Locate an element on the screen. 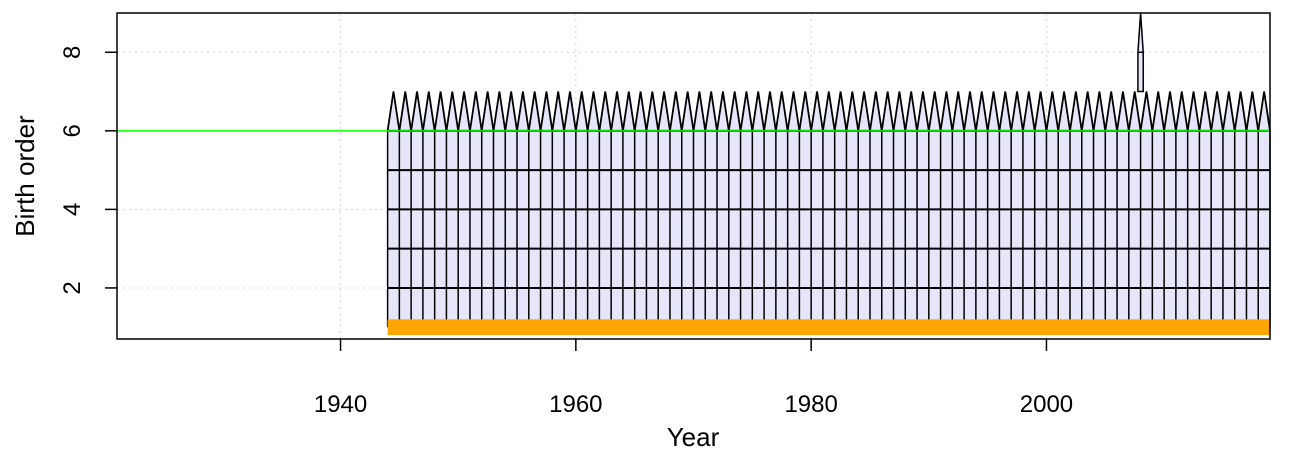 This screenshot has height=460, width=1294. x-tick-label: 1960 is located at coordinates (575, 404).